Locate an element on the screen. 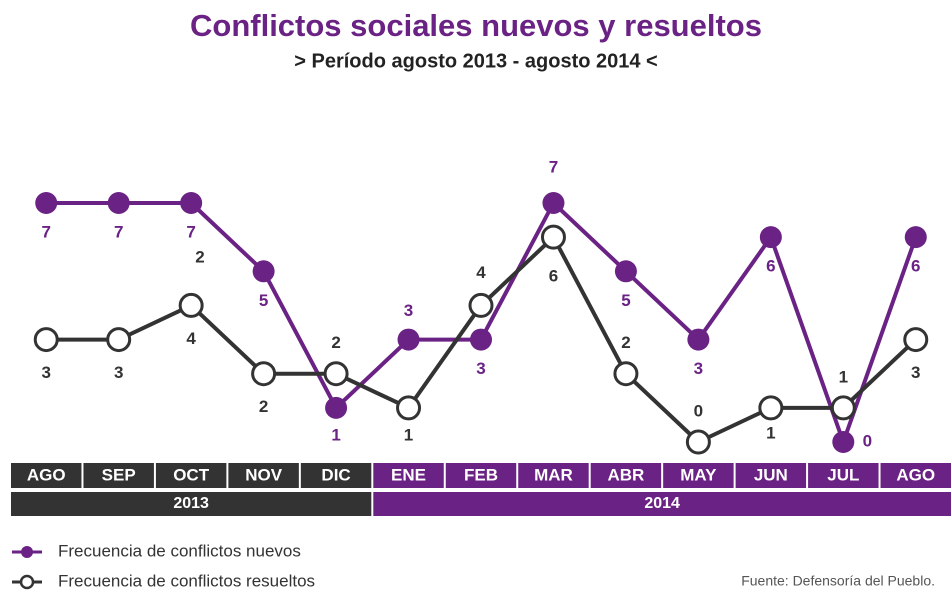  x-tick-label: JUL is located at coordinates (843, 474).